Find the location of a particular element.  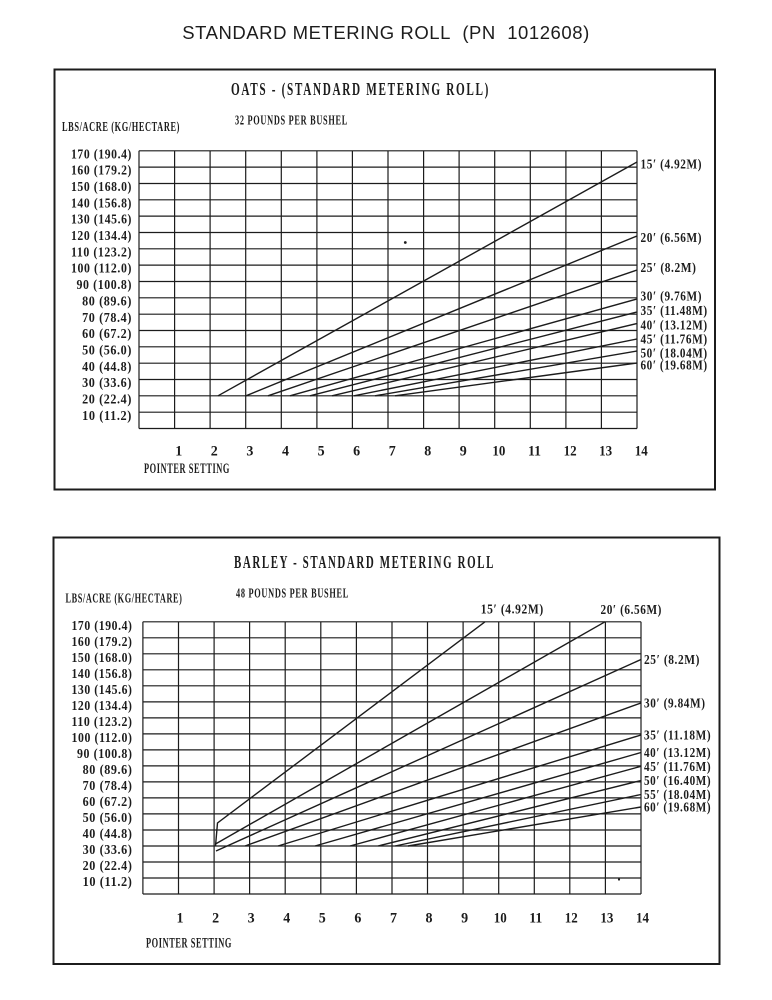

svg-text: 30′ (9.84M) is located at coordinates (675, 703).